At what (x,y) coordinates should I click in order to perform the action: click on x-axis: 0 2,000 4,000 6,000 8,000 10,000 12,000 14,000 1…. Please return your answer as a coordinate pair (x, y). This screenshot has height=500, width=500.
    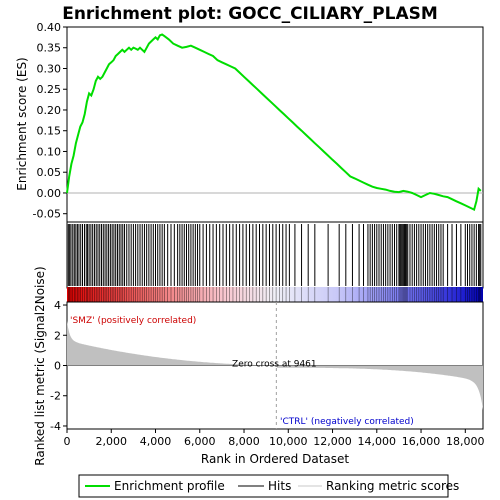
    Looking at the image, I should click on (274, 438).